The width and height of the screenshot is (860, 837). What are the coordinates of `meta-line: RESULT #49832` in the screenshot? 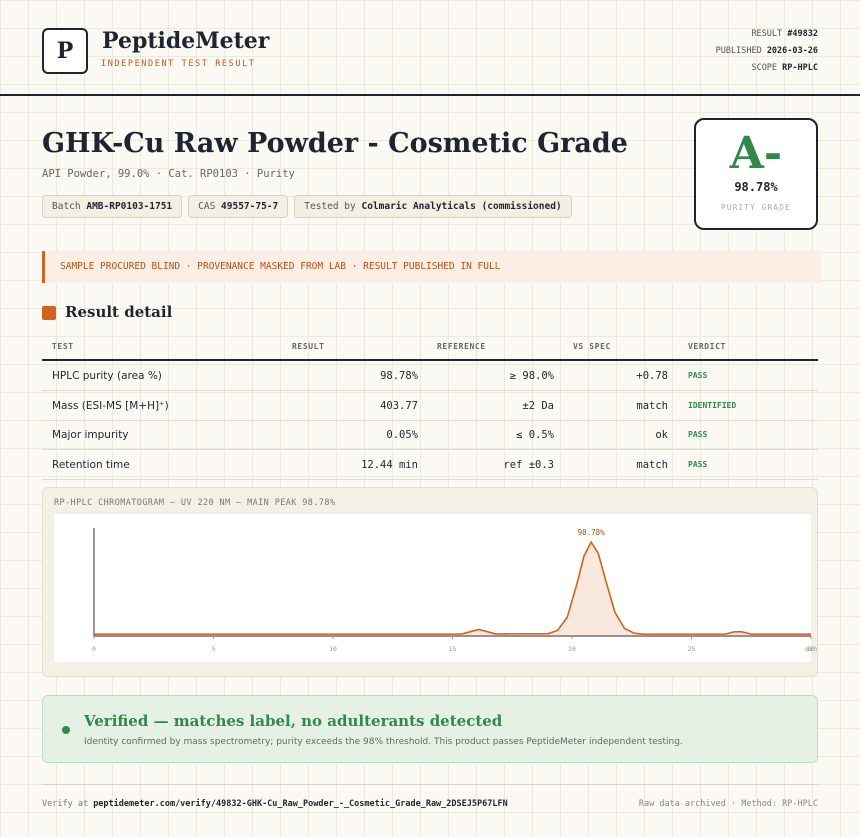 It's located at (784, 34).